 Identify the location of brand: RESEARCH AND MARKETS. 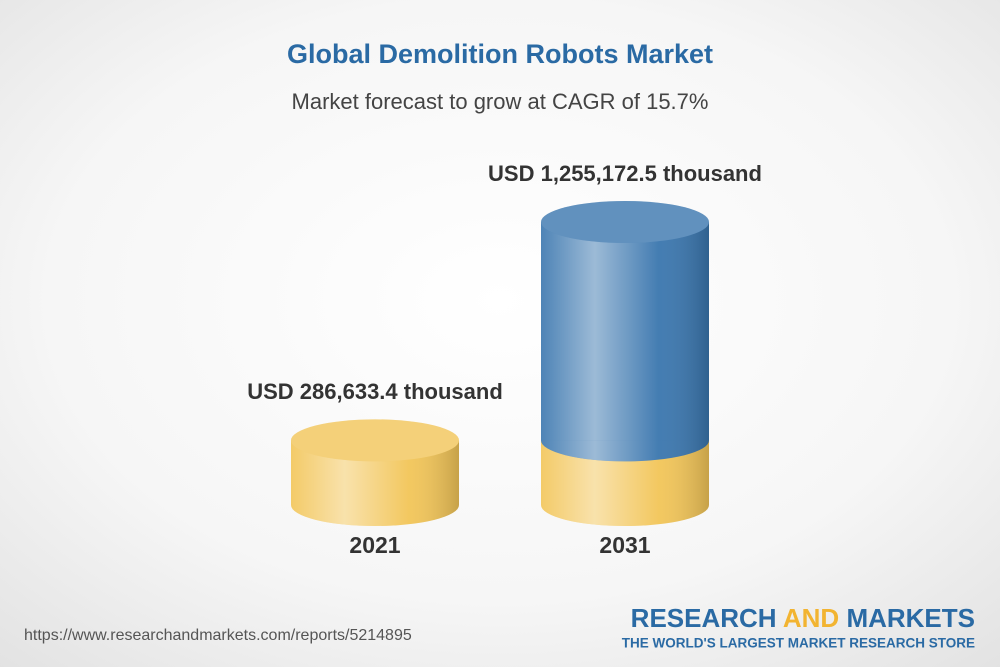
(803, 618).